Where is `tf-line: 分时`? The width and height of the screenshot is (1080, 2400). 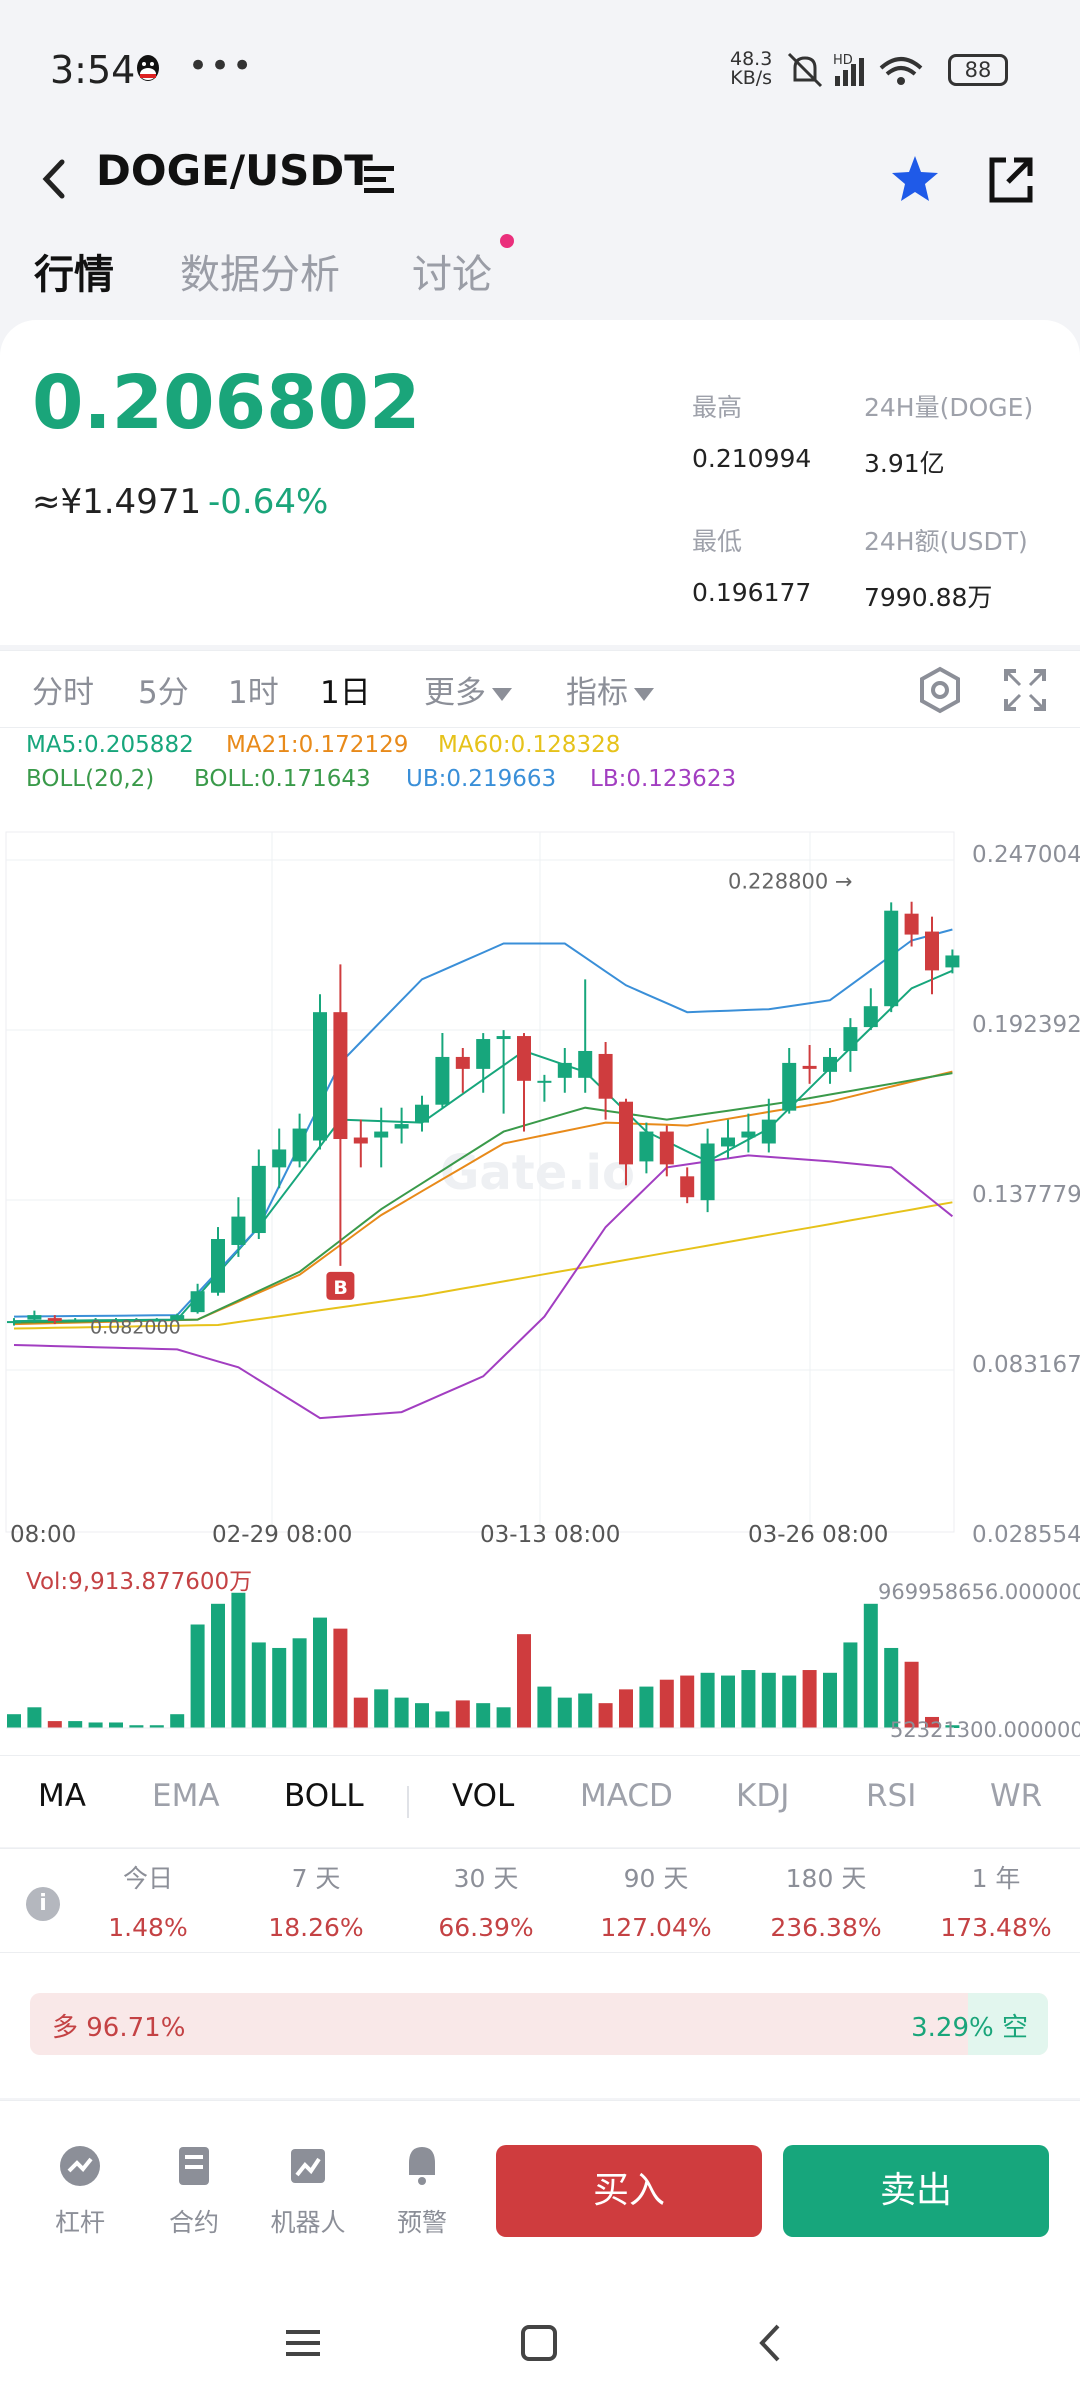 tf-line: 分时 is located at coordinates (63, 693).